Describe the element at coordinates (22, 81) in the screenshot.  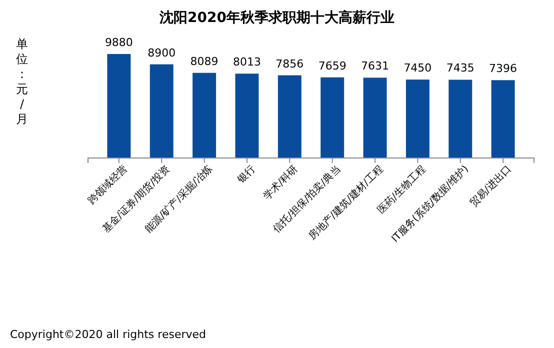
I see `y-axis-title: 单位：元/月` at that location.